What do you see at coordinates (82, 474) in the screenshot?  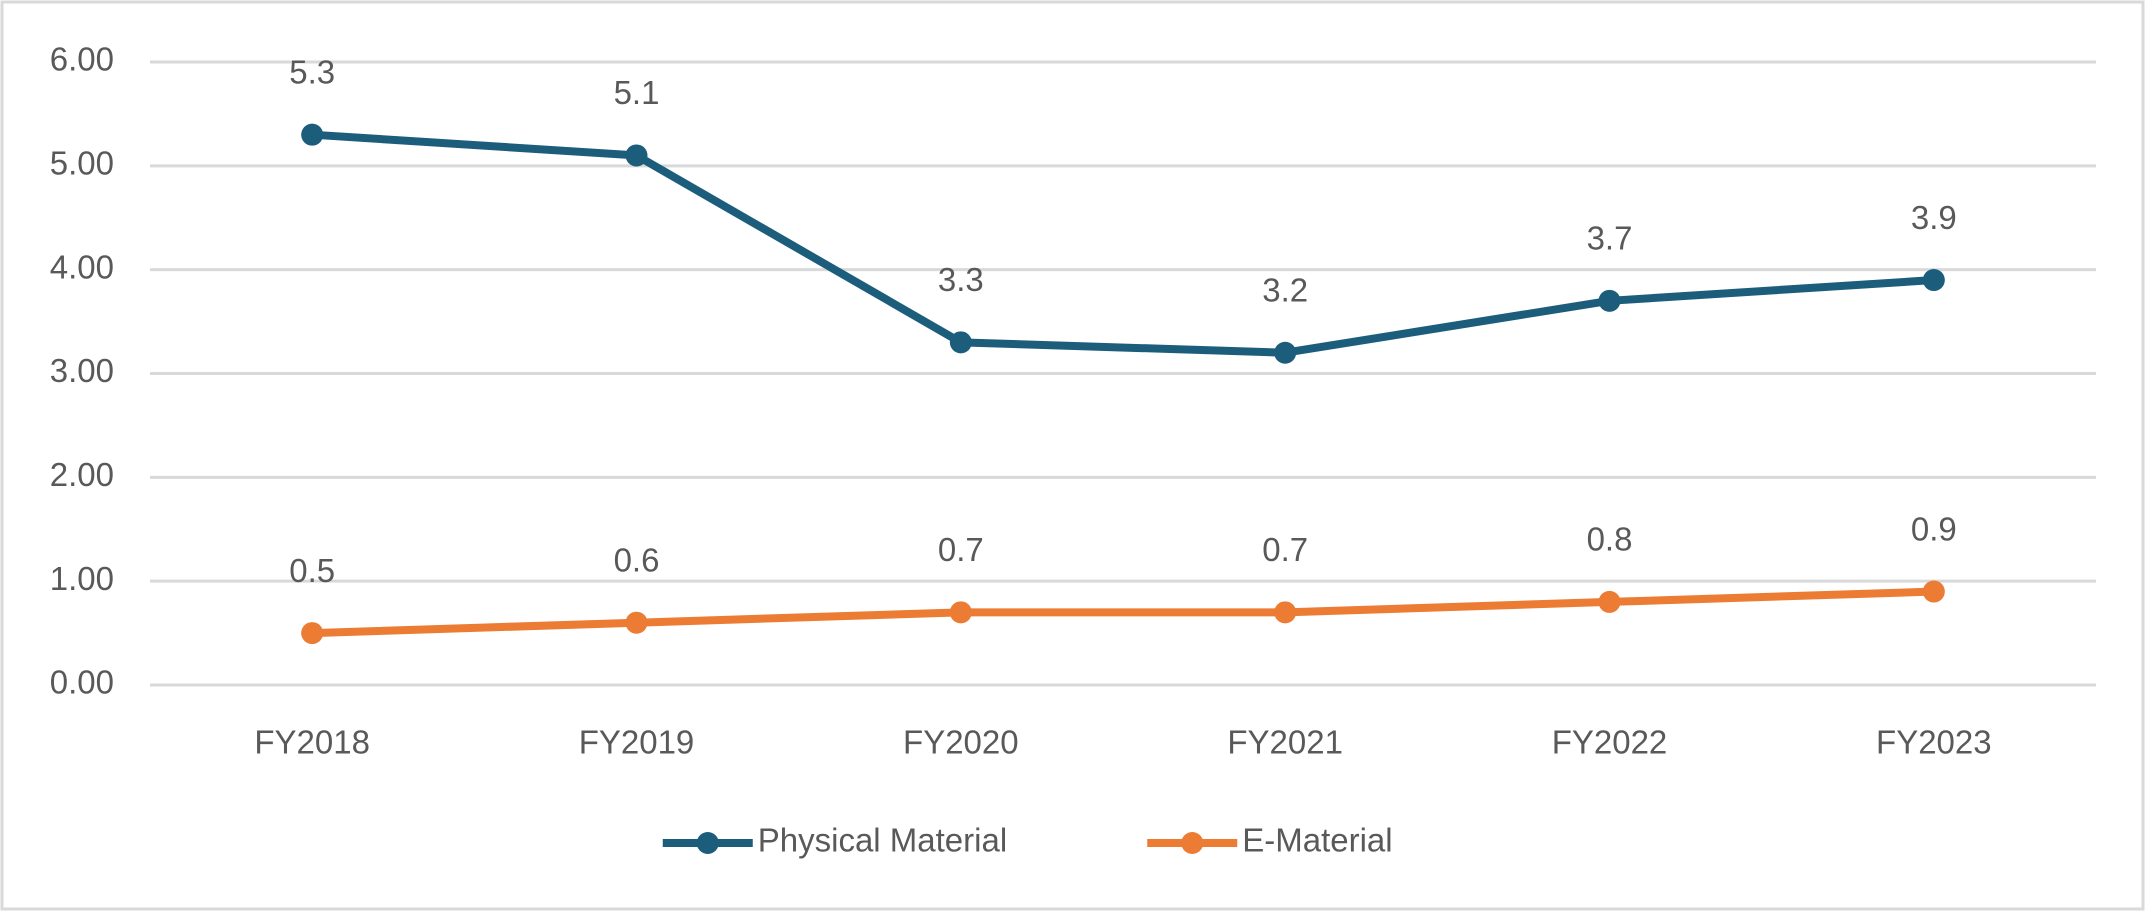 I see `y-tick-label: 2.00` at bounding box center [82, 474].